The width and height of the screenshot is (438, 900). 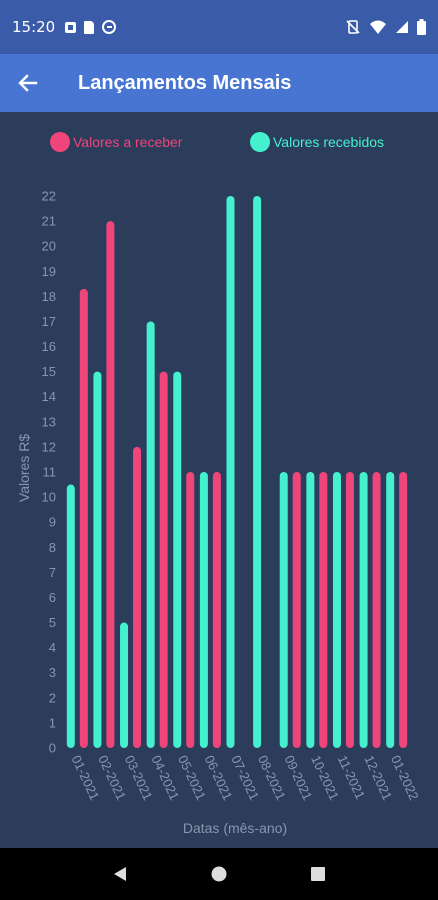 I want to click on y-tick-label: 22, so click(x=49, y=196).